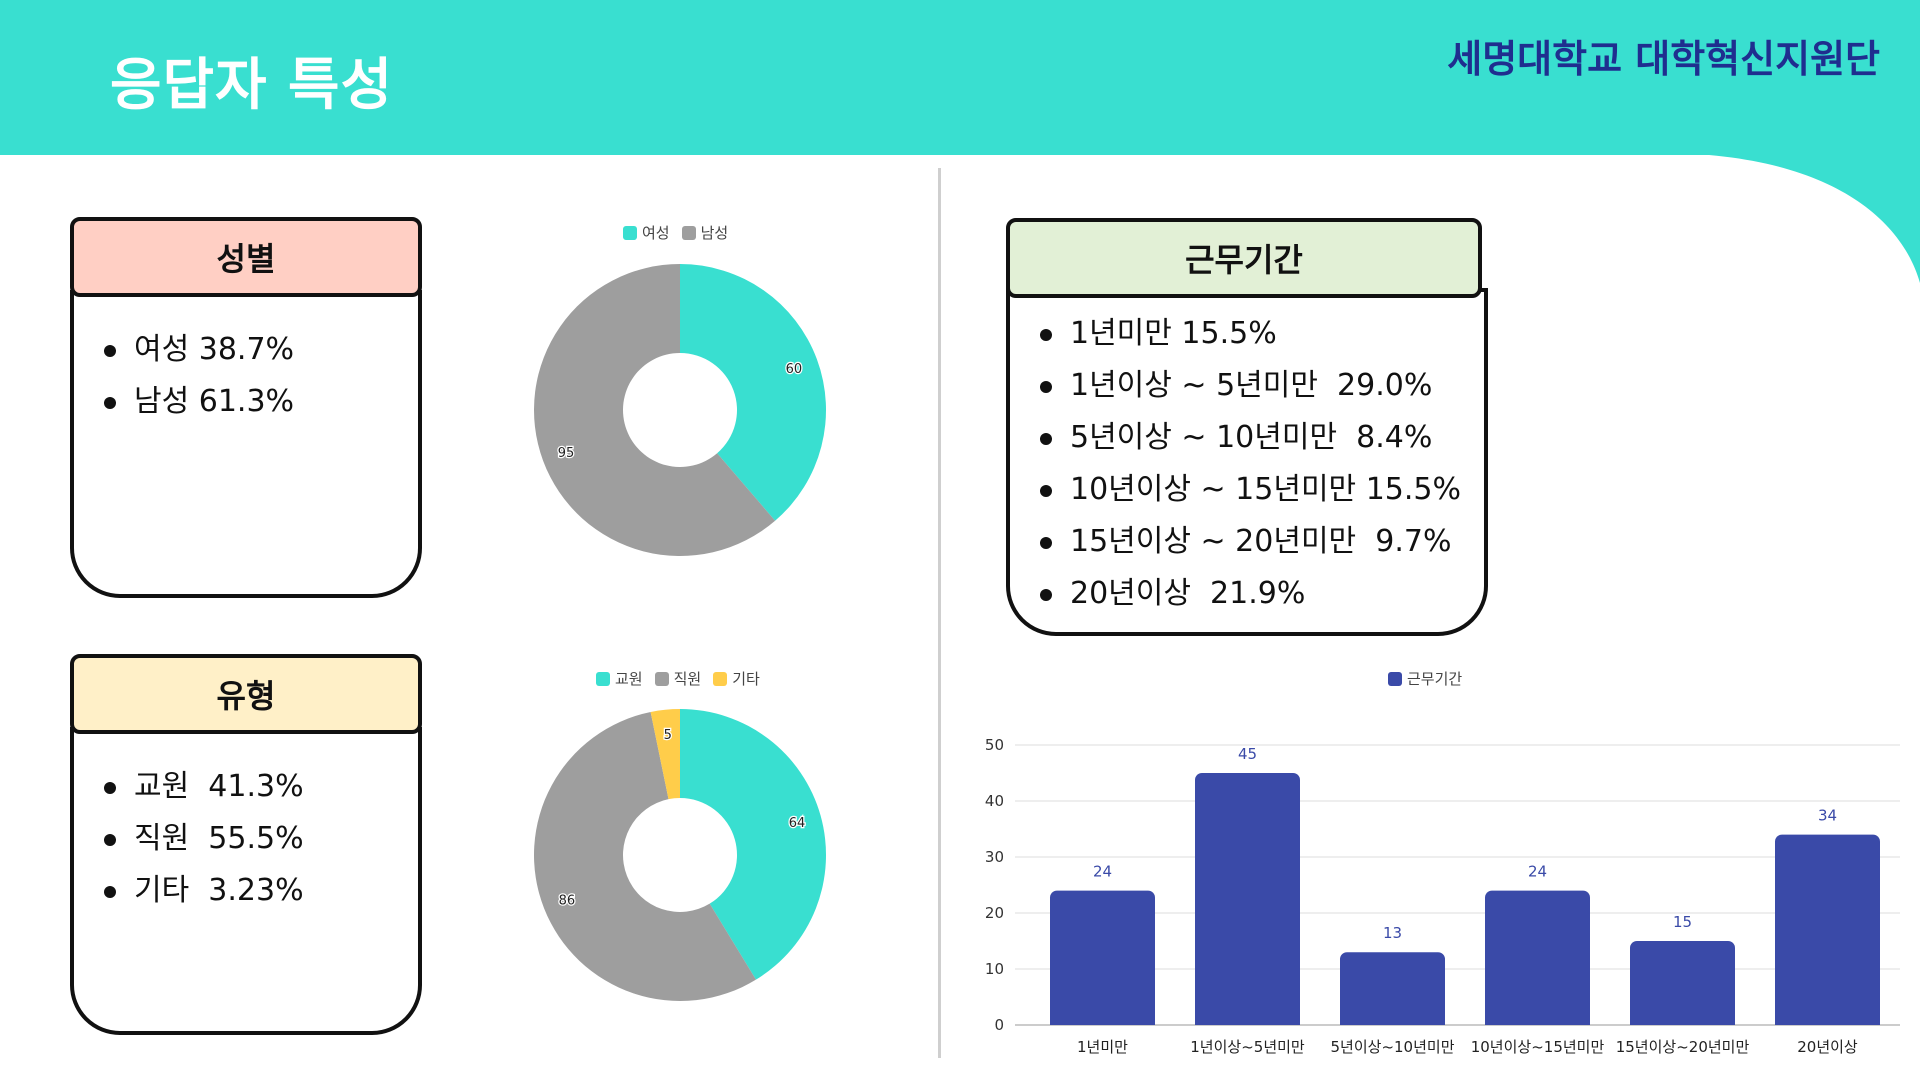  Describe the element at coordinates (939, 613) in the screenshot. I see `column-divider` at that location.